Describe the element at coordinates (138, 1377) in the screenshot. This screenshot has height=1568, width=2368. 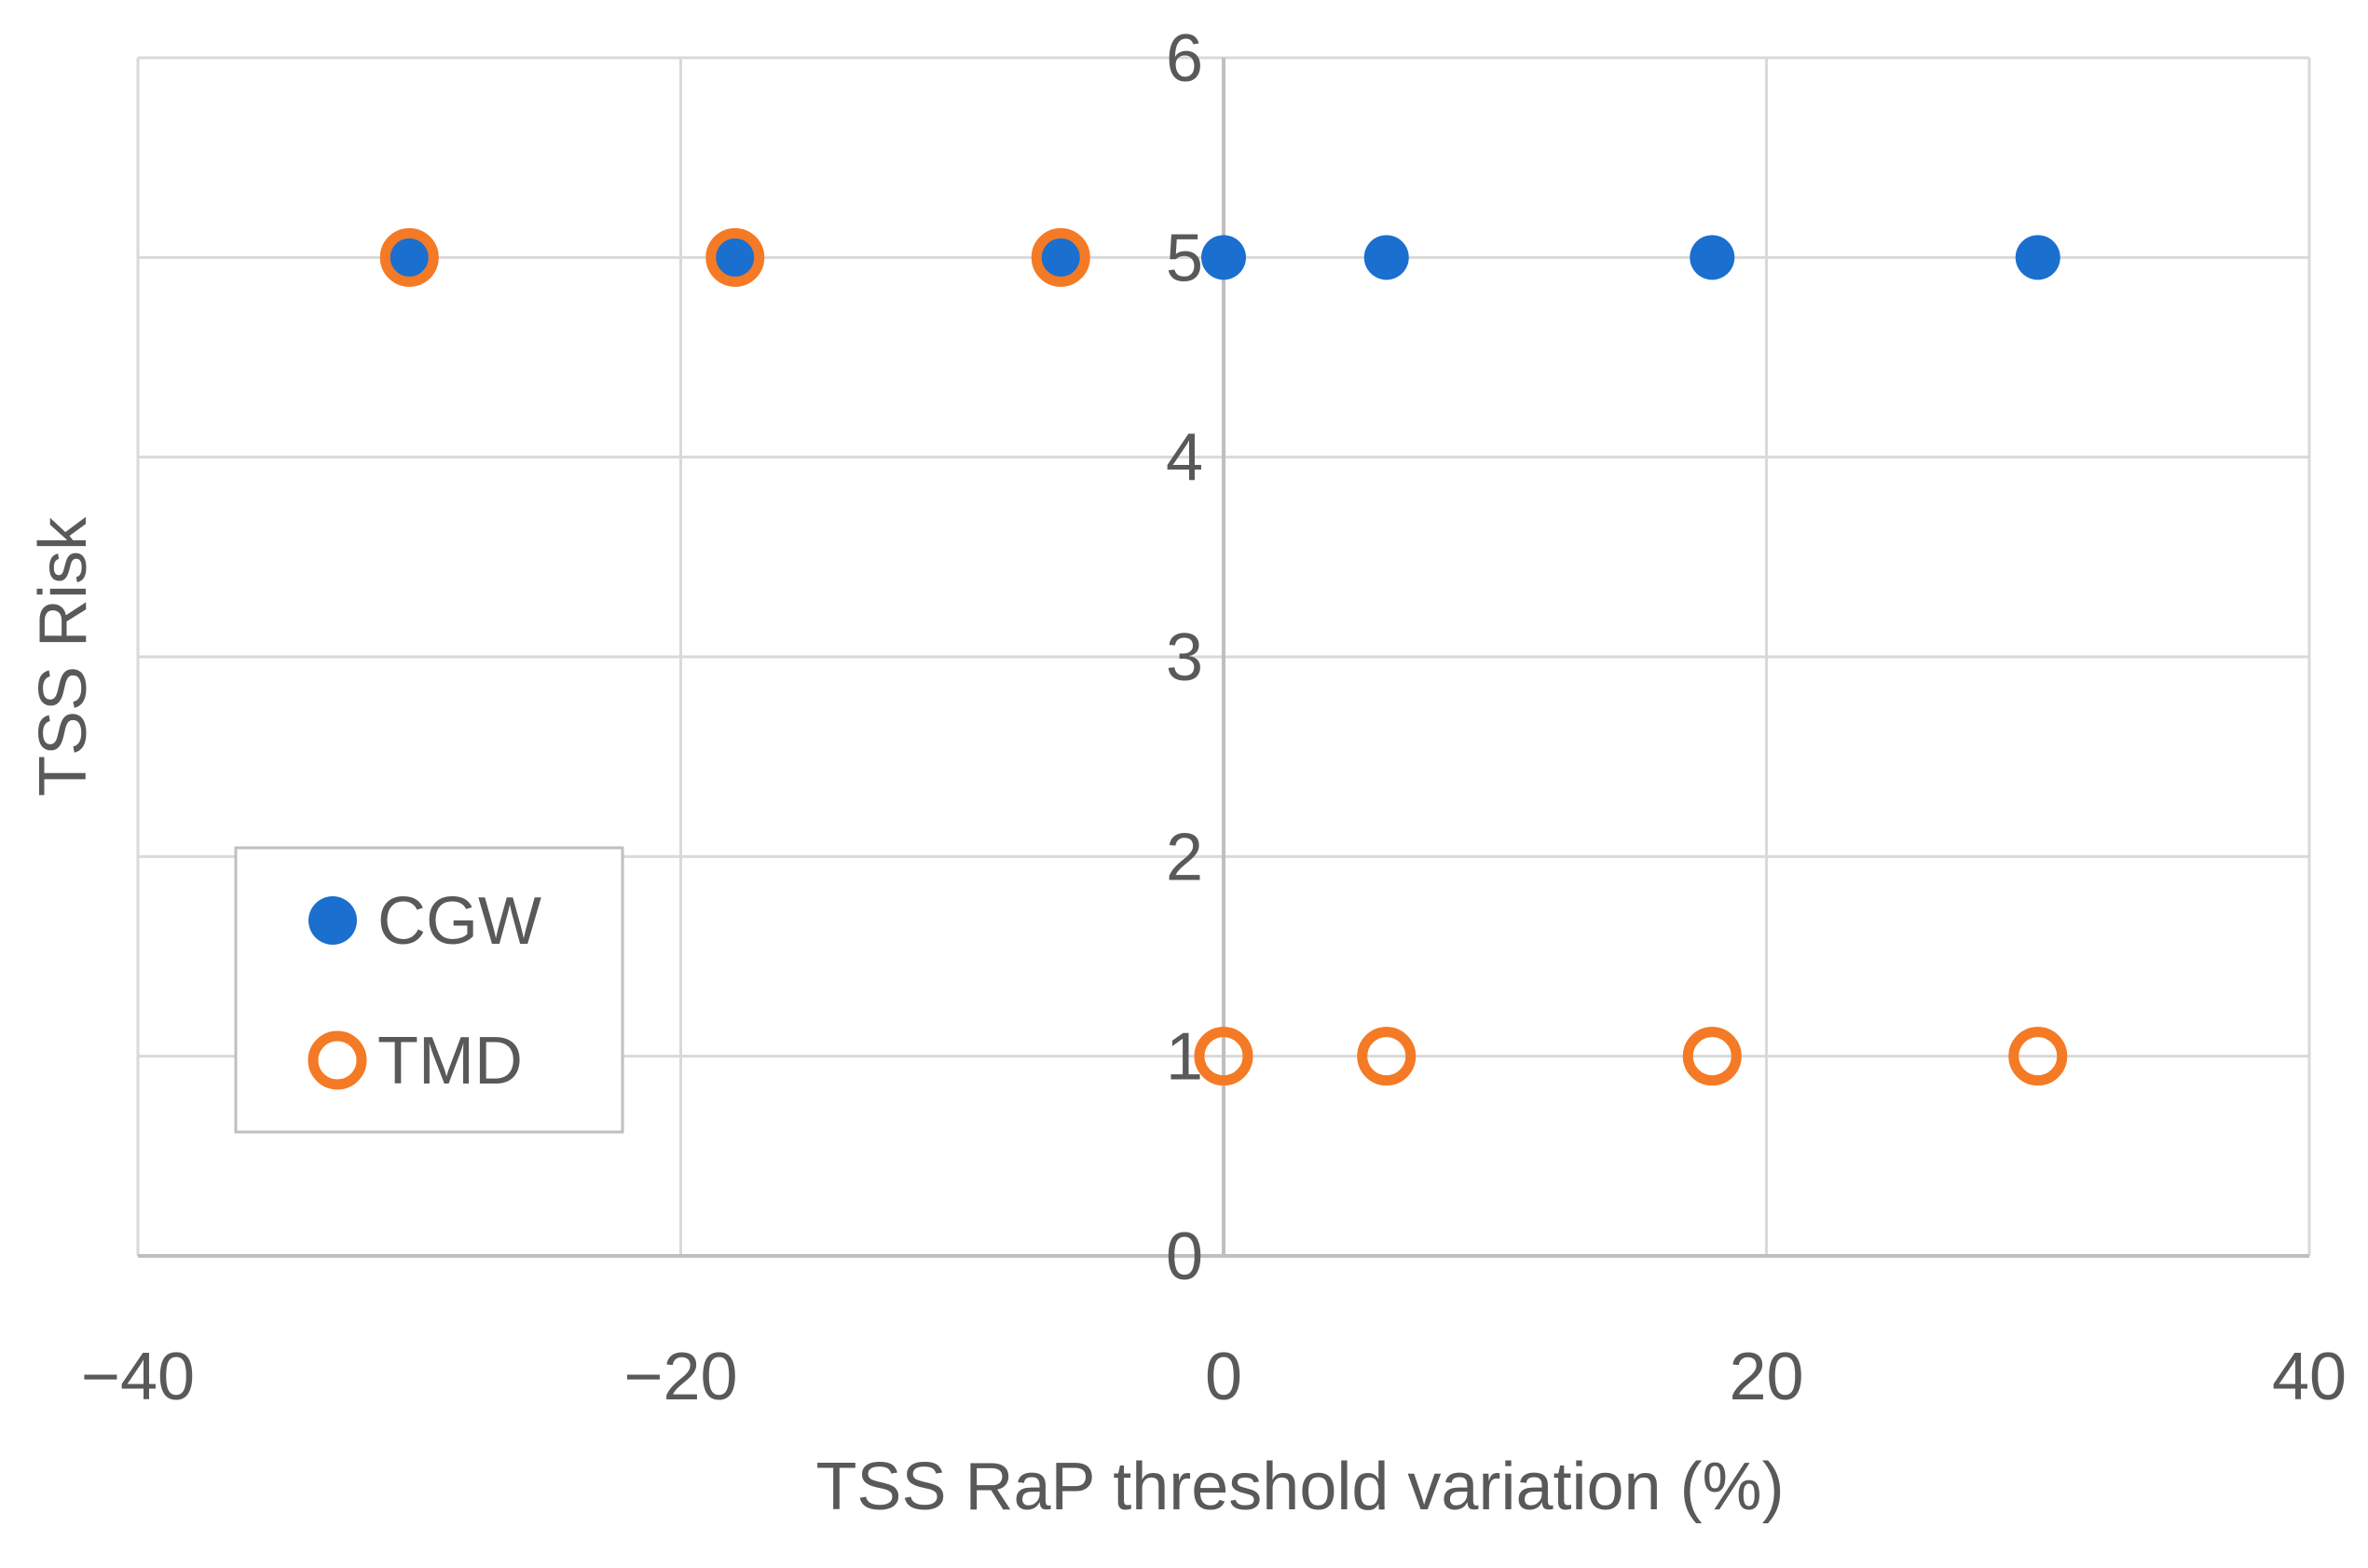
I see `x-tick-label-0: −40` at that location.